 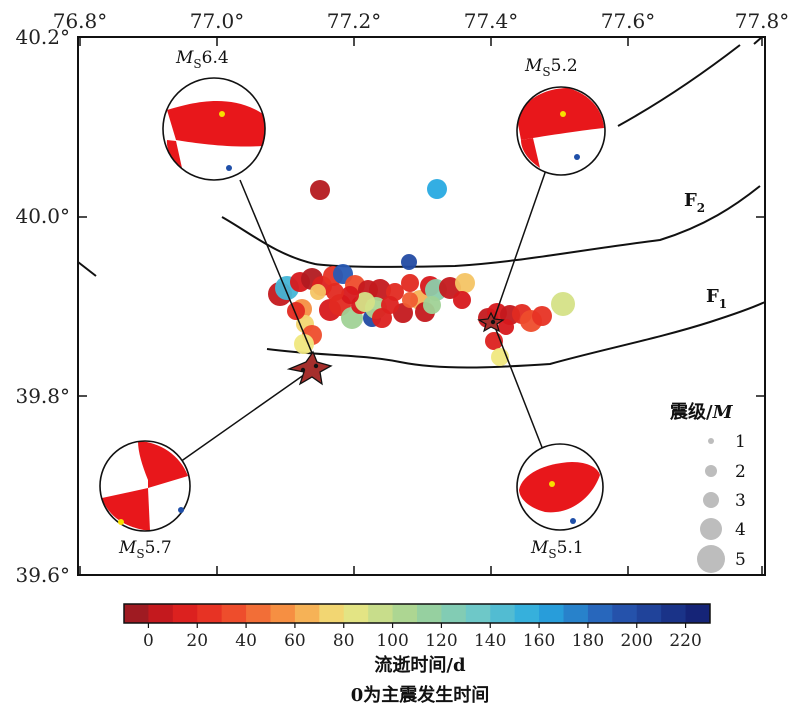 What do you see at coordinates (694, 202) in the screenshot?
I see `fault-label-f2: F2` at bounding box center [694, 202].